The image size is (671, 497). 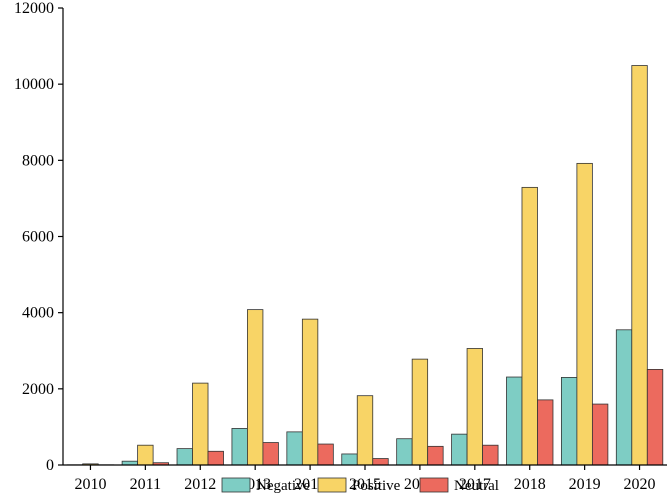 What do you see at coordinates (34, 84) in the screenshot?
I see `y-tick-label-10000: 10000` at bounding box center [34, 84].